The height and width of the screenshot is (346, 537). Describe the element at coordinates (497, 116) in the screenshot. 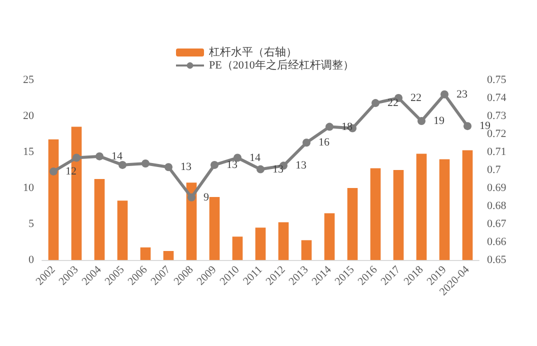

I see `y2-tick-label: 0.73` at that location.